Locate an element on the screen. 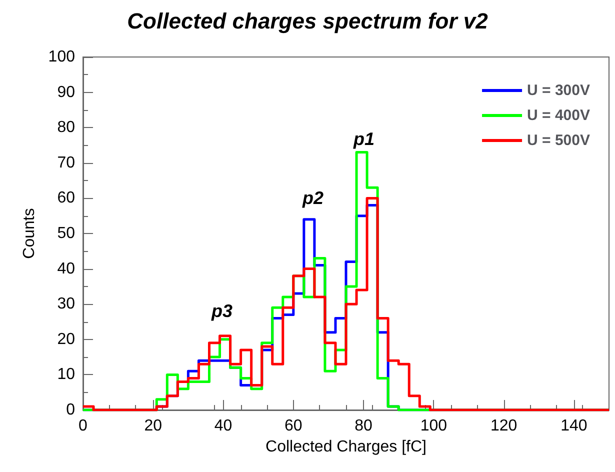 Image resolution: width=615 pixels, height=472 pixels. x-tick-label: 140 is located at coordinates (574, 426).